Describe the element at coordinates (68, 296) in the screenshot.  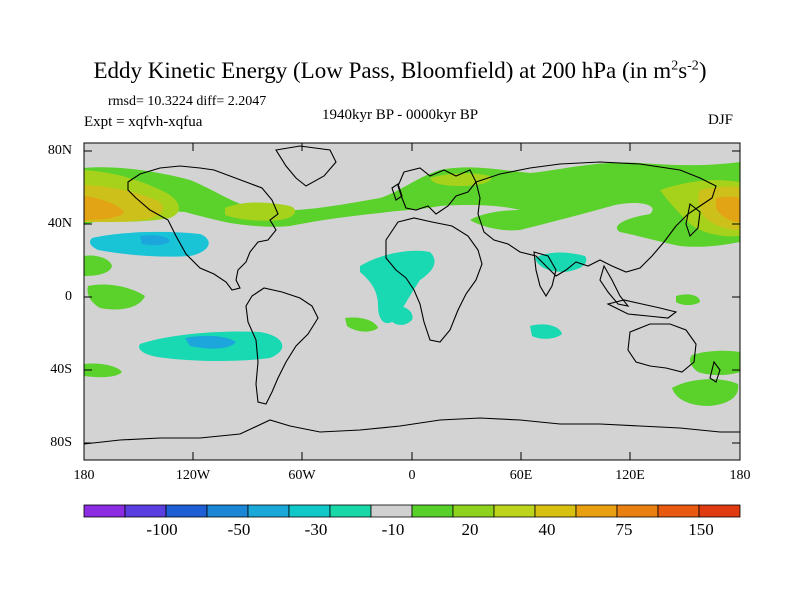
I see `lat-label-0: 0` at that location.